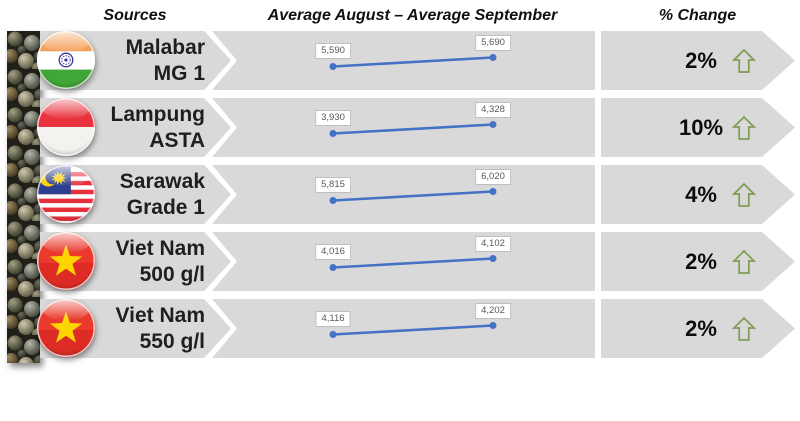  What do you see at coordinates (493, 177) in the screenshot?
I see `september-value-label: 6,020` at bounding box center [493, 177].